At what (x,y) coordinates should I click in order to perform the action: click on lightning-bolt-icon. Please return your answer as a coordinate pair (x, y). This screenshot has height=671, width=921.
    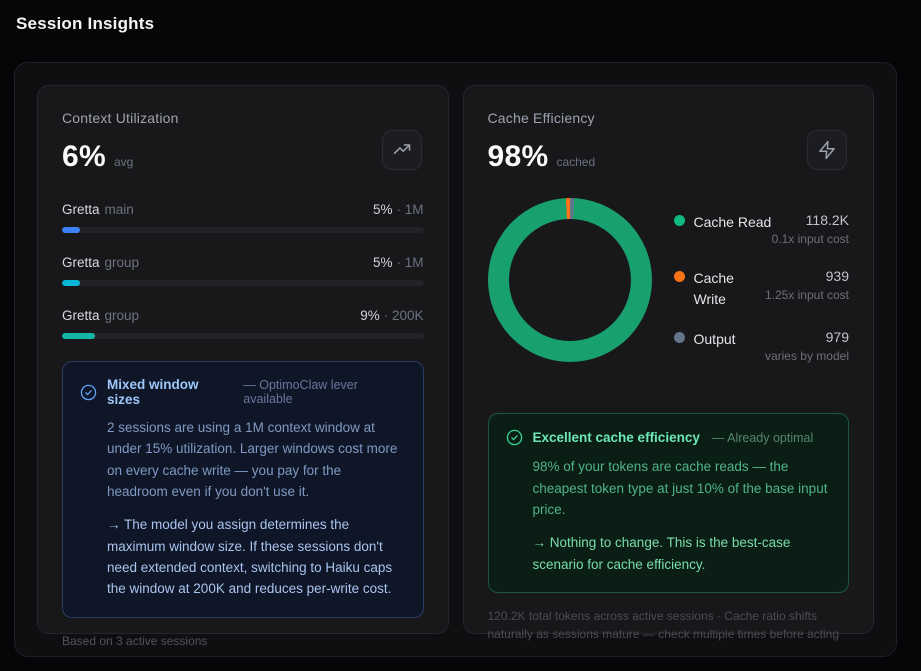
    Looking at the image, I should click on (827, 150).